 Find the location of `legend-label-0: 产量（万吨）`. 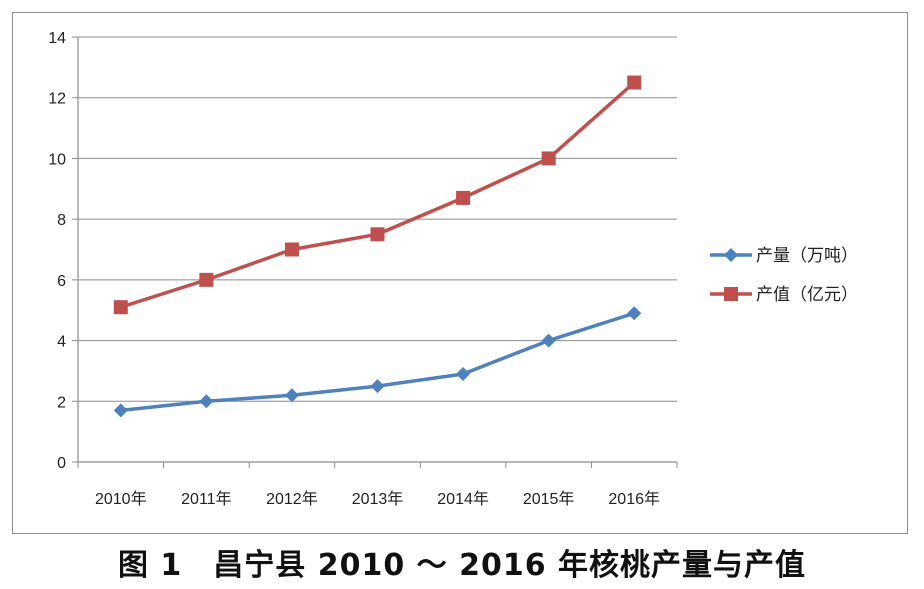

legend-label-0: 产量（万吨） is located at coordinates (807, 256).